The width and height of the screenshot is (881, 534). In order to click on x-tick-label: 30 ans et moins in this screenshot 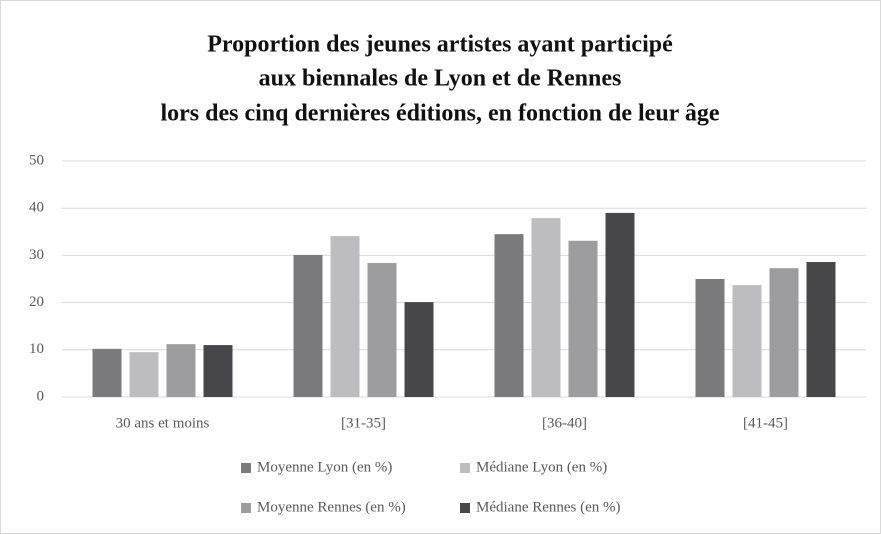, I will do `click(163, 423)`.